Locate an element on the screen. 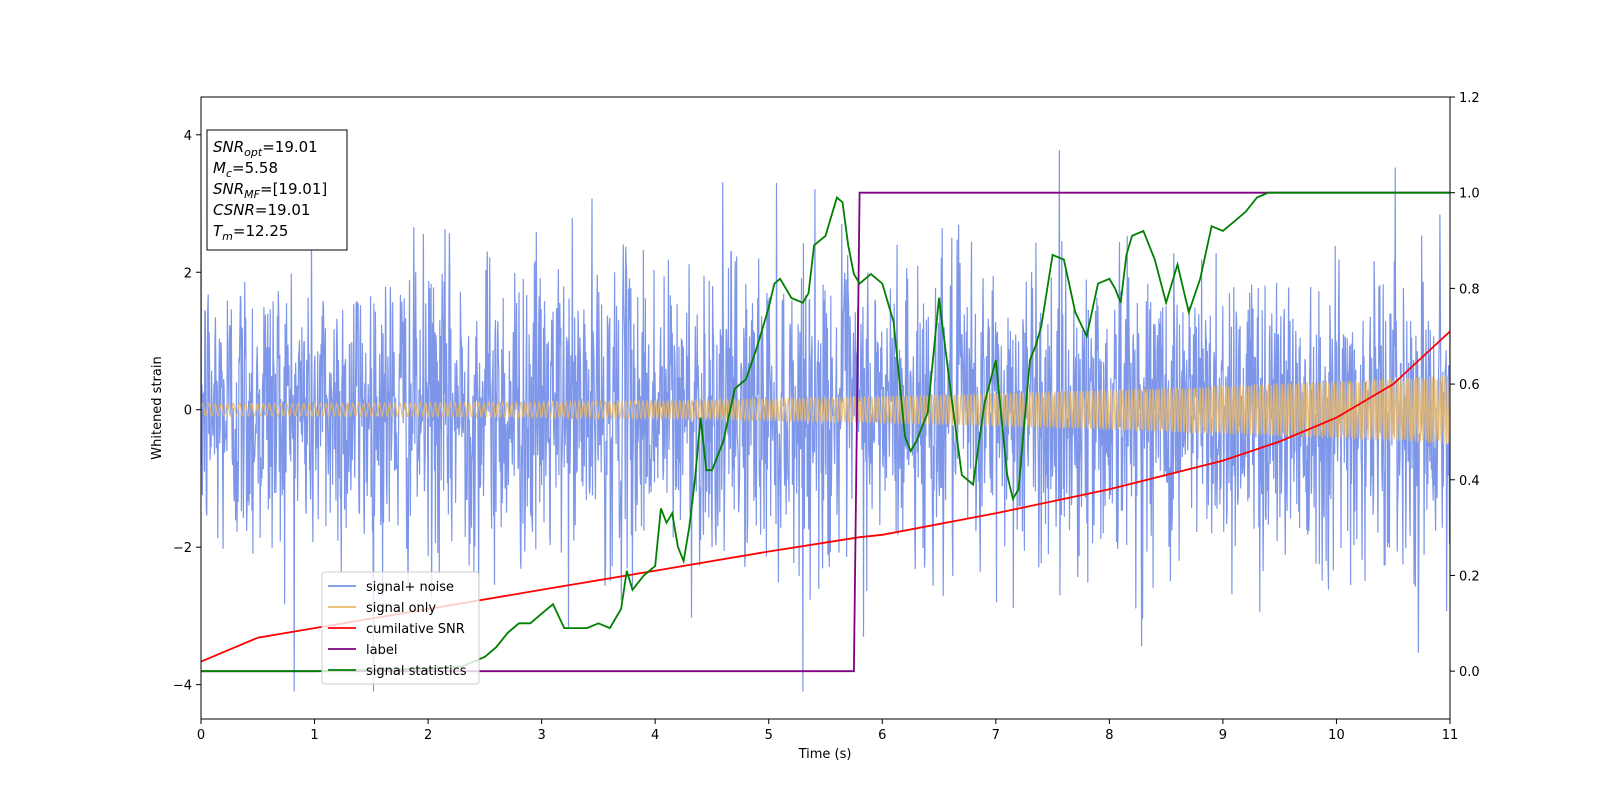 The image size is (1600, 800). right-y-tick-label: 0.6 is located at coordinates (1469, 385).